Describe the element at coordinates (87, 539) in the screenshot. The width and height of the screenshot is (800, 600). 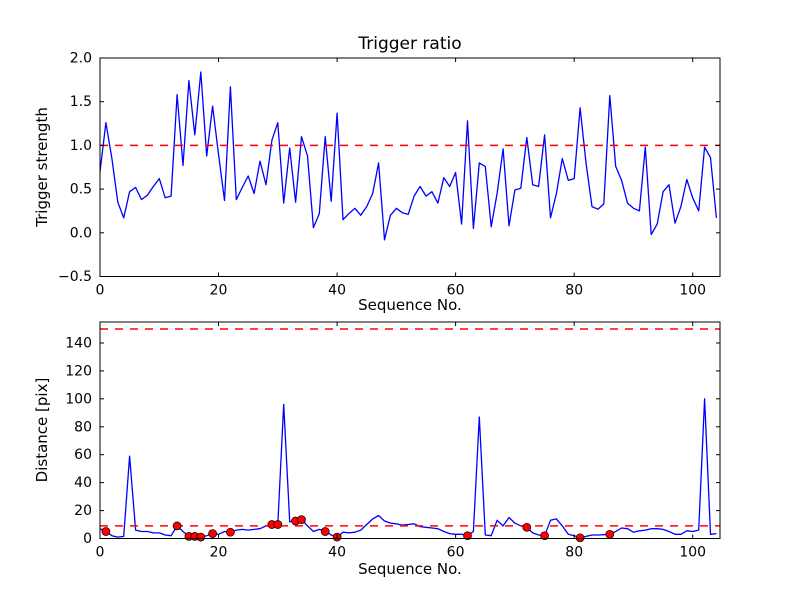
I see `y-tick-label: 0` at that location.